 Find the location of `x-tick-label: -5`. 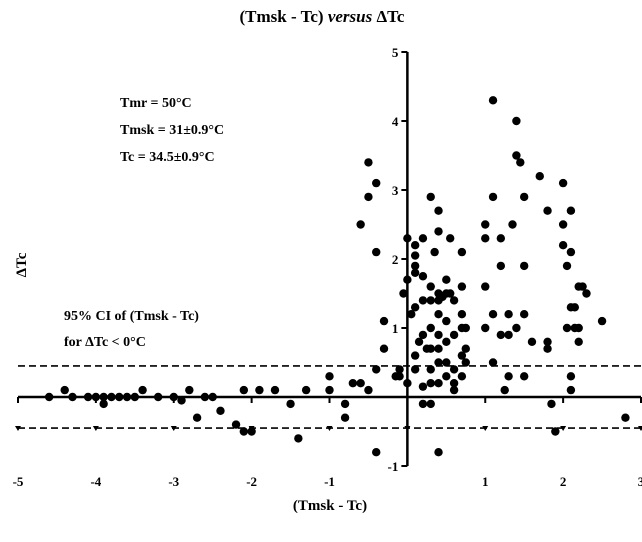

x-tick-label: -5 is located at coordinates (18, 481).